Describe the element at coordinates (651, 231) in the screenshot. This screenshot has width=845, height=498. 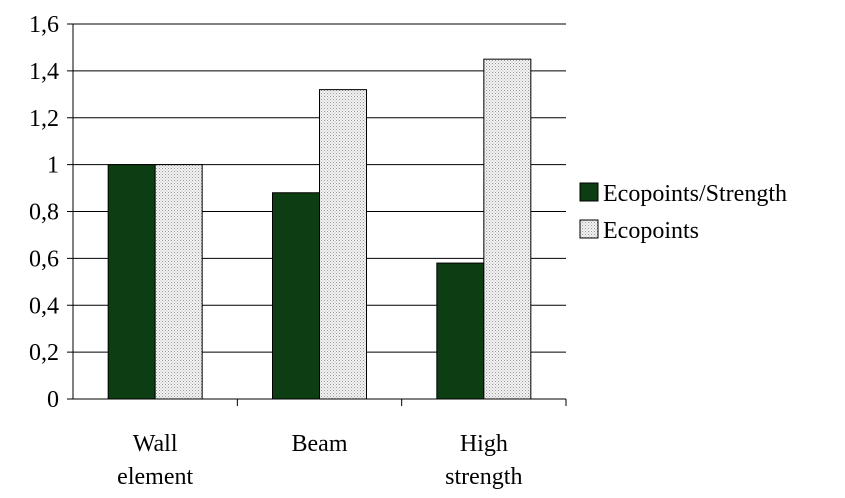
I see `legend-label: Ecopoints` at that location.